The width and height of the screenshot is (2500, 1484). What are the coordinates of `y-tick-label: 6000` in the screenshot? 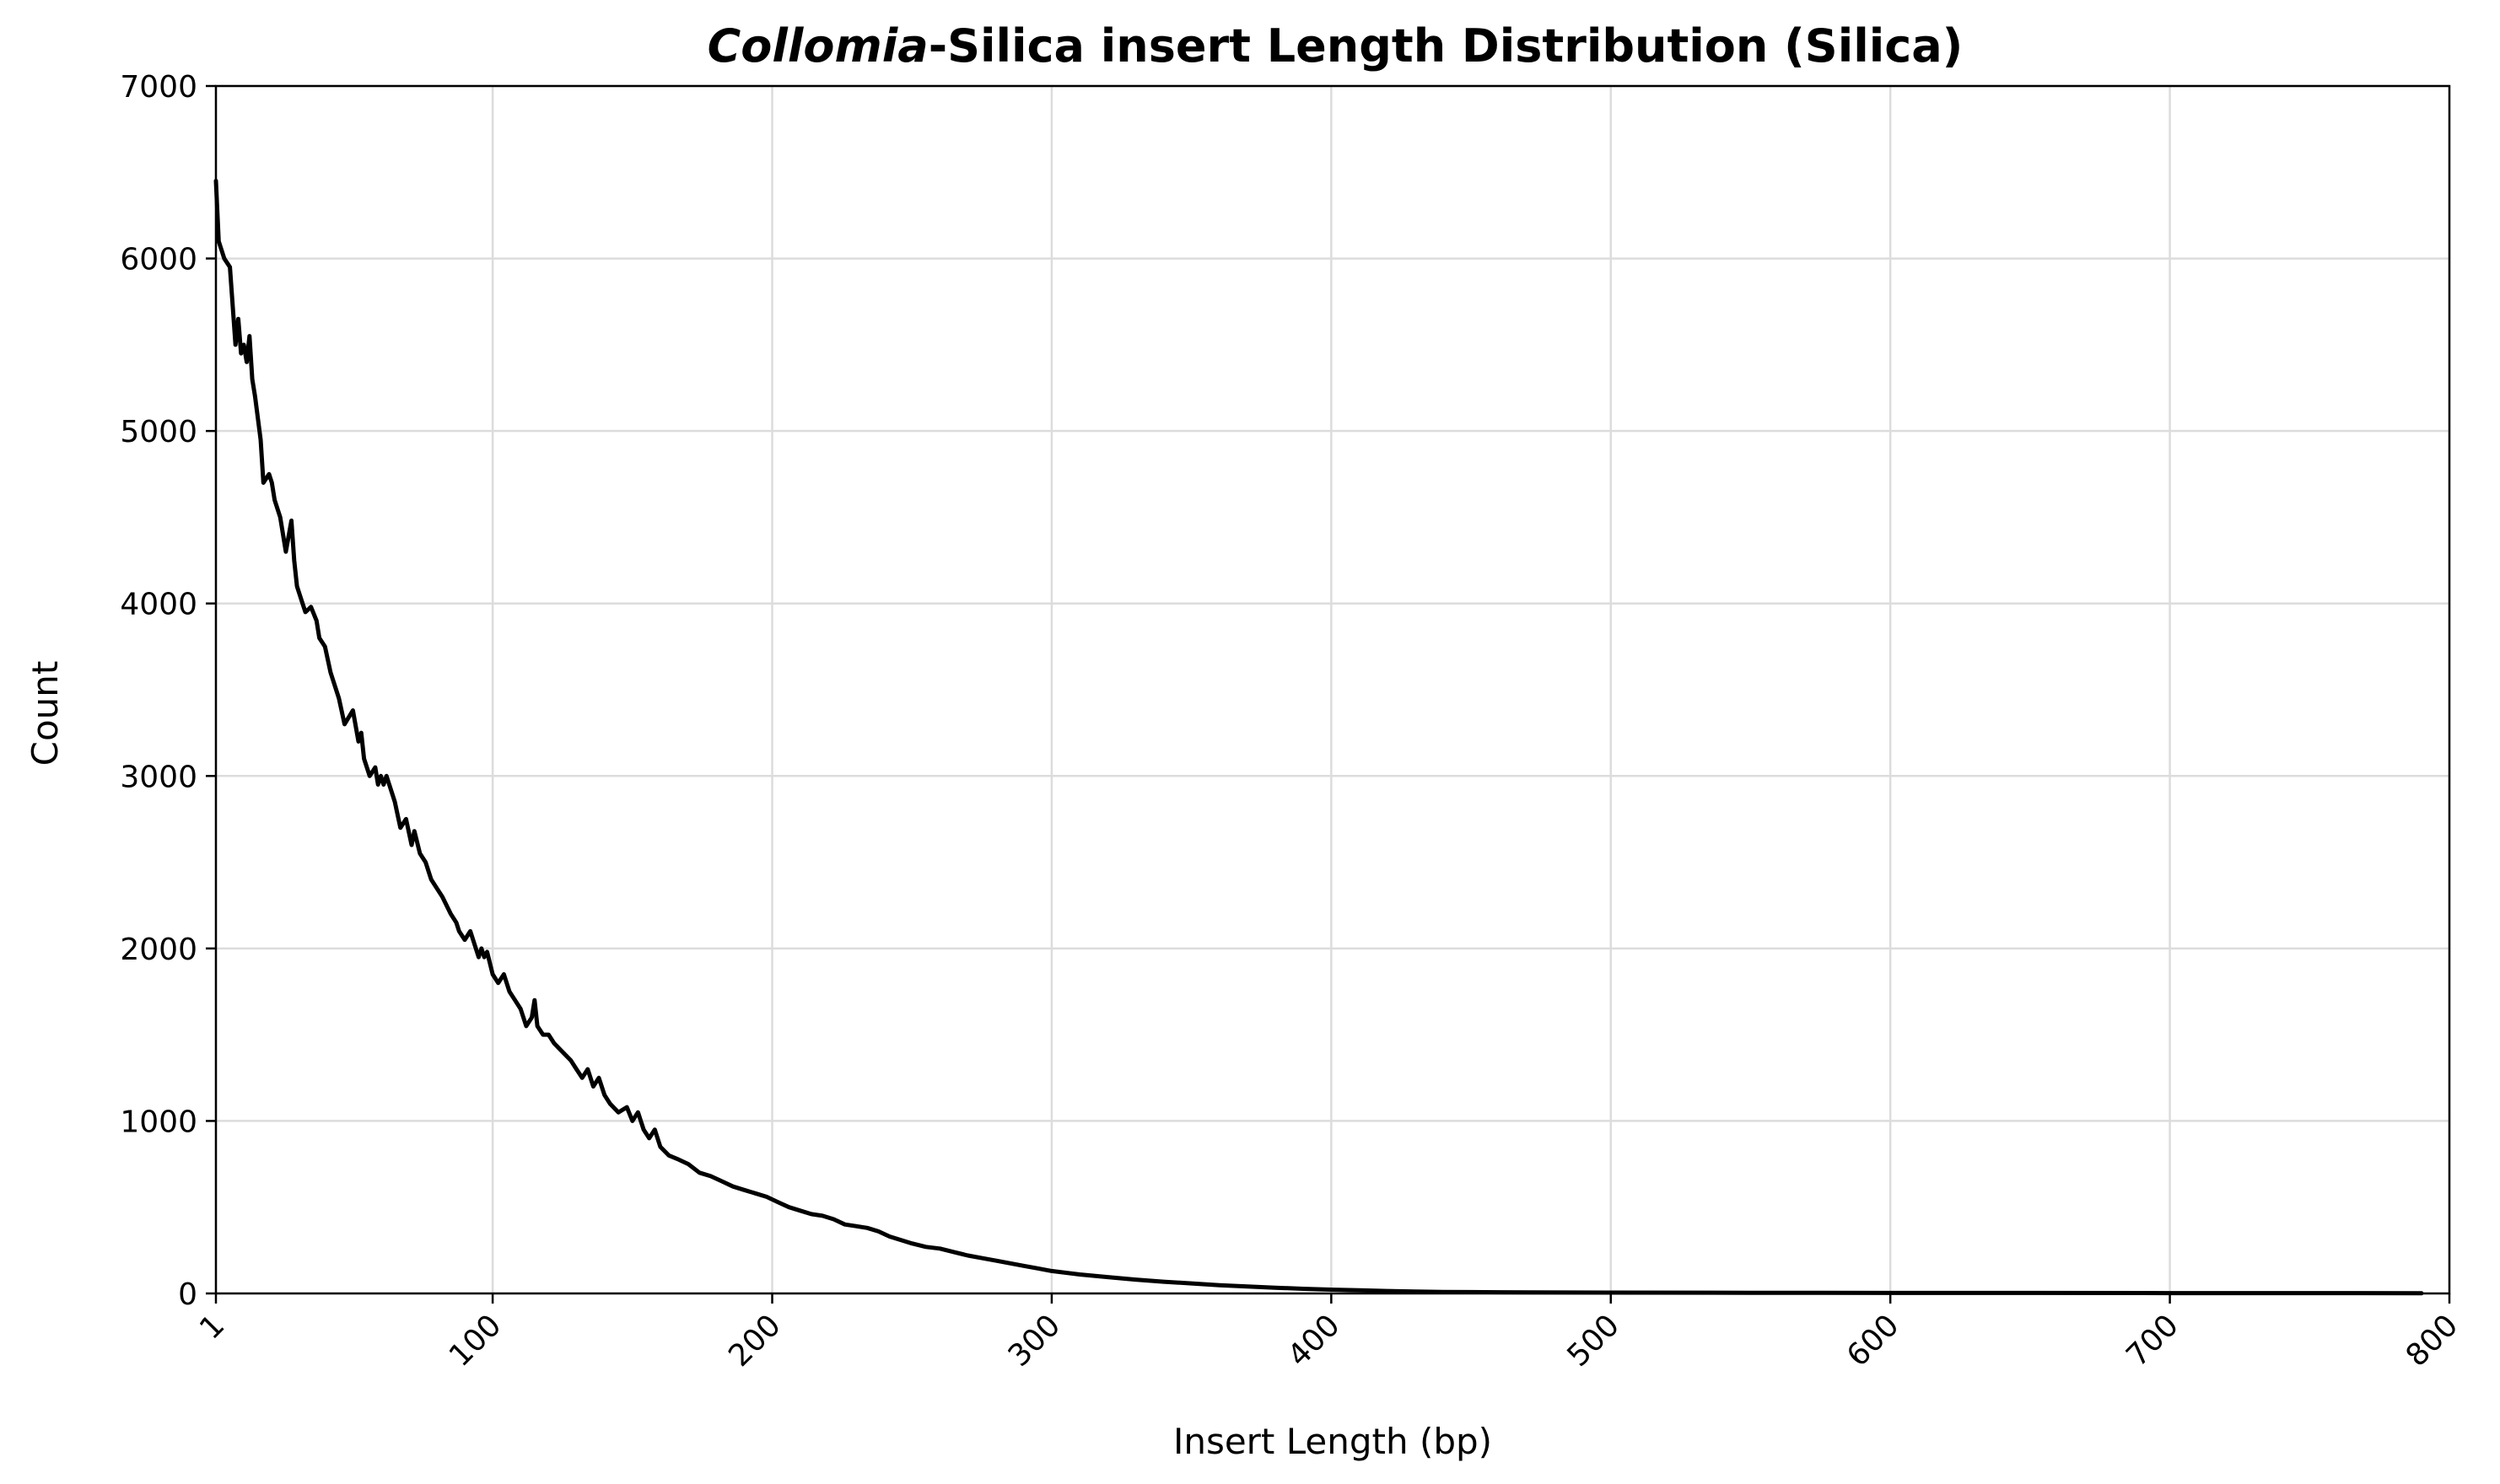 It's located at (158, 260).